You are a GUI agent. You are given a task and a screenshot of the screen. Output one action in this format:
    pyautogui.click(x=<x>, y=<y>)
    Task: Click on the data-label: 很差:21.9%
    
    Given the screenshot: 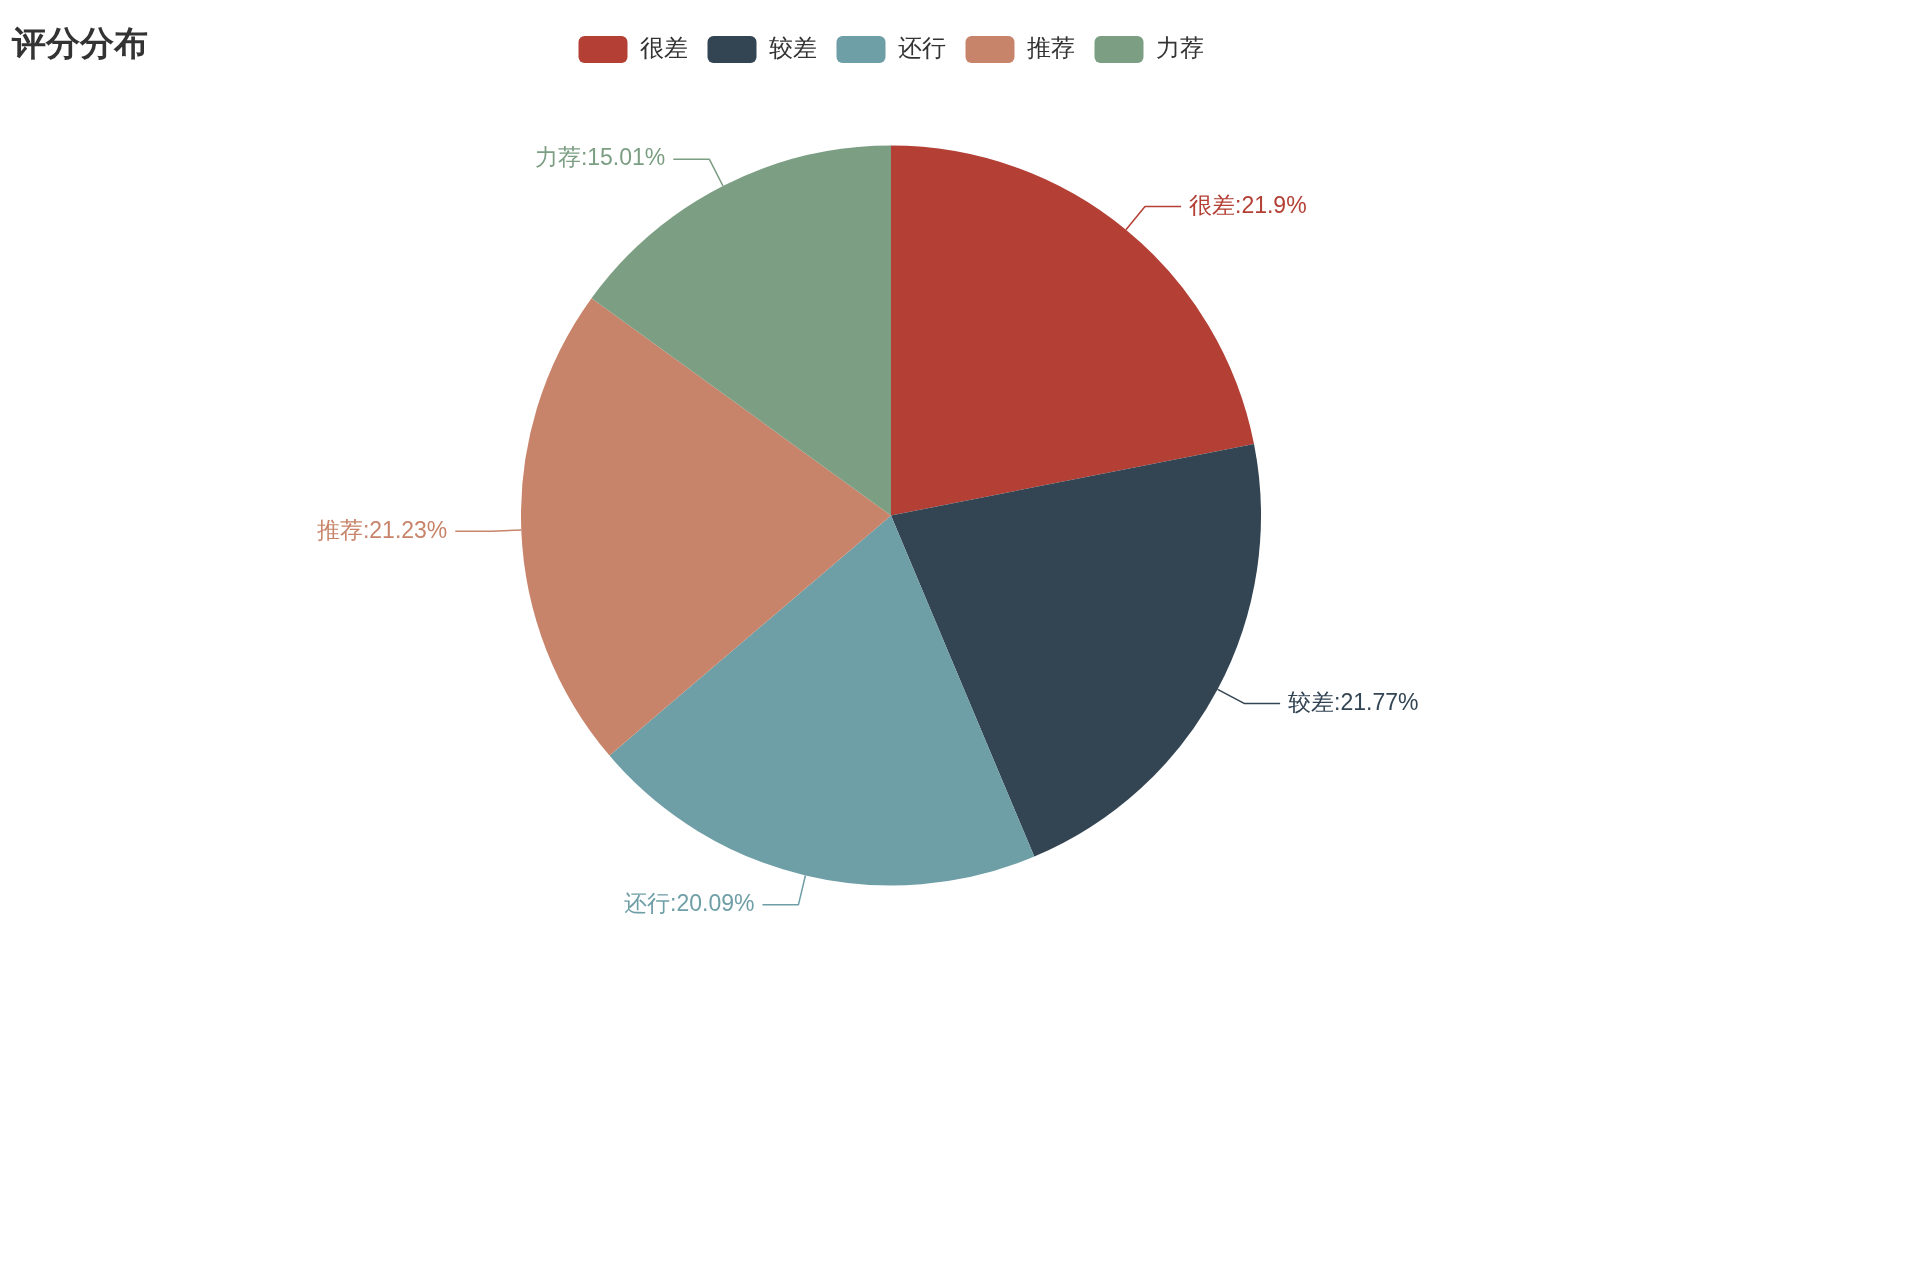 What is the action you would take?
    pyautogui.click(x=1248, y=204)
    